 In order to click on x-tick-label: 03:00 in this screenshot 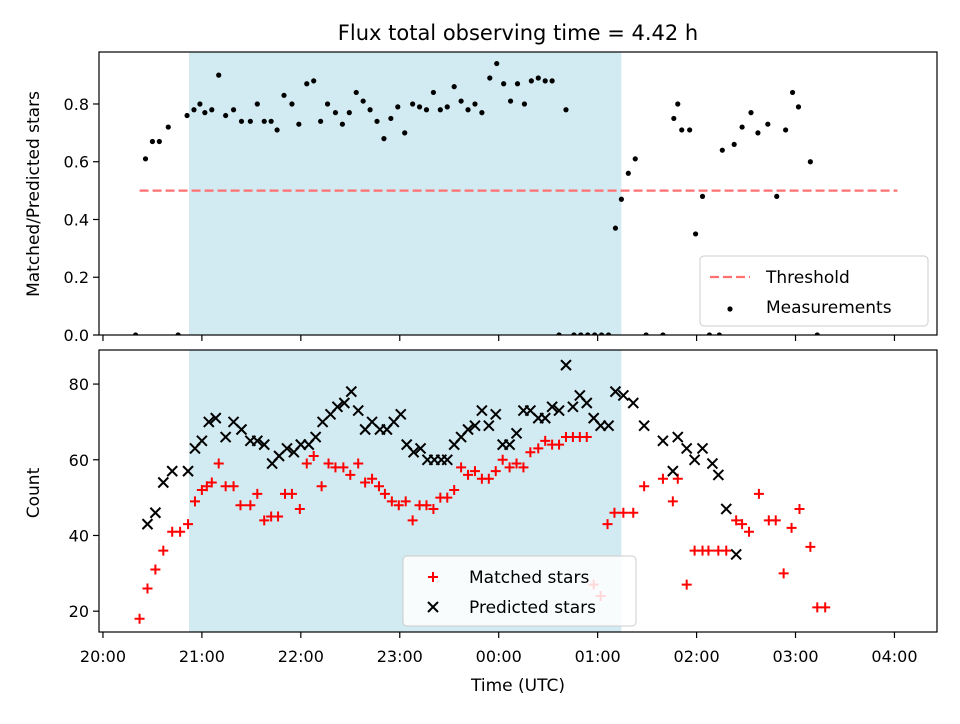, I will do `click(795, 656)`.